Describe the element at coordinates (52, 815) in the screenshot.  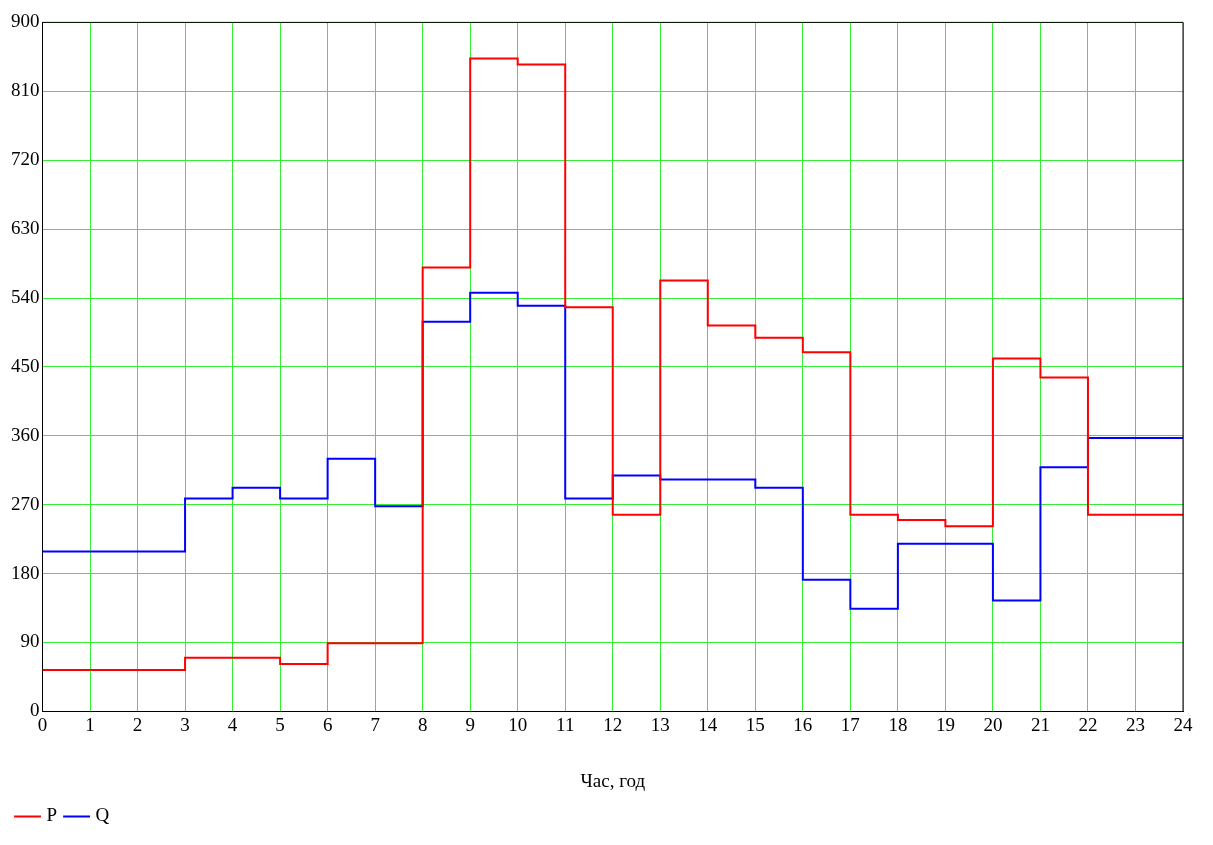
I see `legend-label: P` at that location.